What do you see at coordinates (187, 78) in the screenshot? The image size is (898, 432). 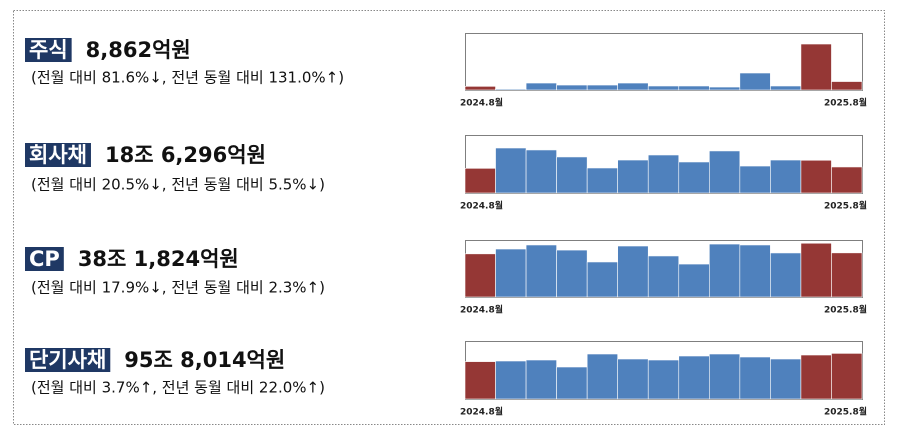 I see `change-note: (전월 대비 81.6%↓, 전년 동월 대비 131.0%↑)` at bounding box center [187, 78].